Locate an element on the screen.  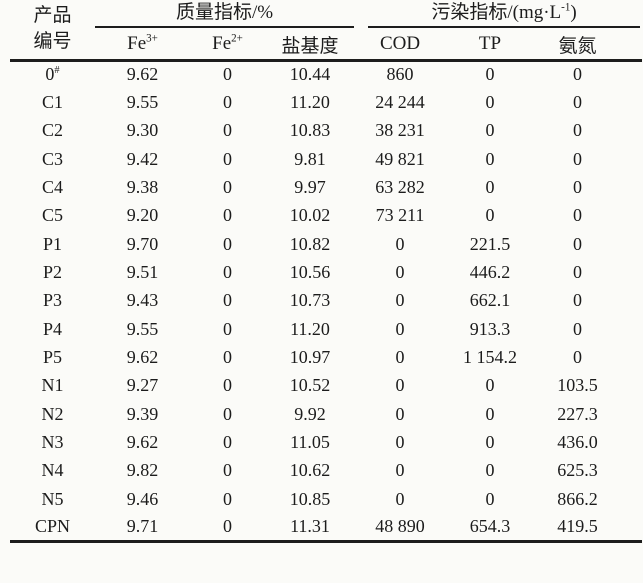
product-id-header-line2: 编号 is located at coordinates (52, 42).